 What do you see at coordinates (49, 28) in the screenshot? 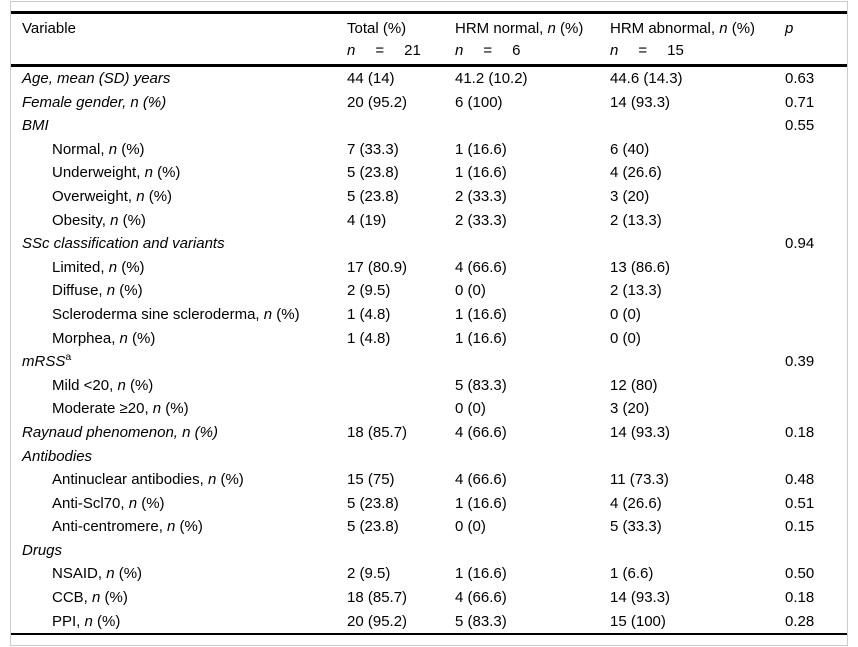
I see `text-run: Variable` at bounding box center [49, 28].